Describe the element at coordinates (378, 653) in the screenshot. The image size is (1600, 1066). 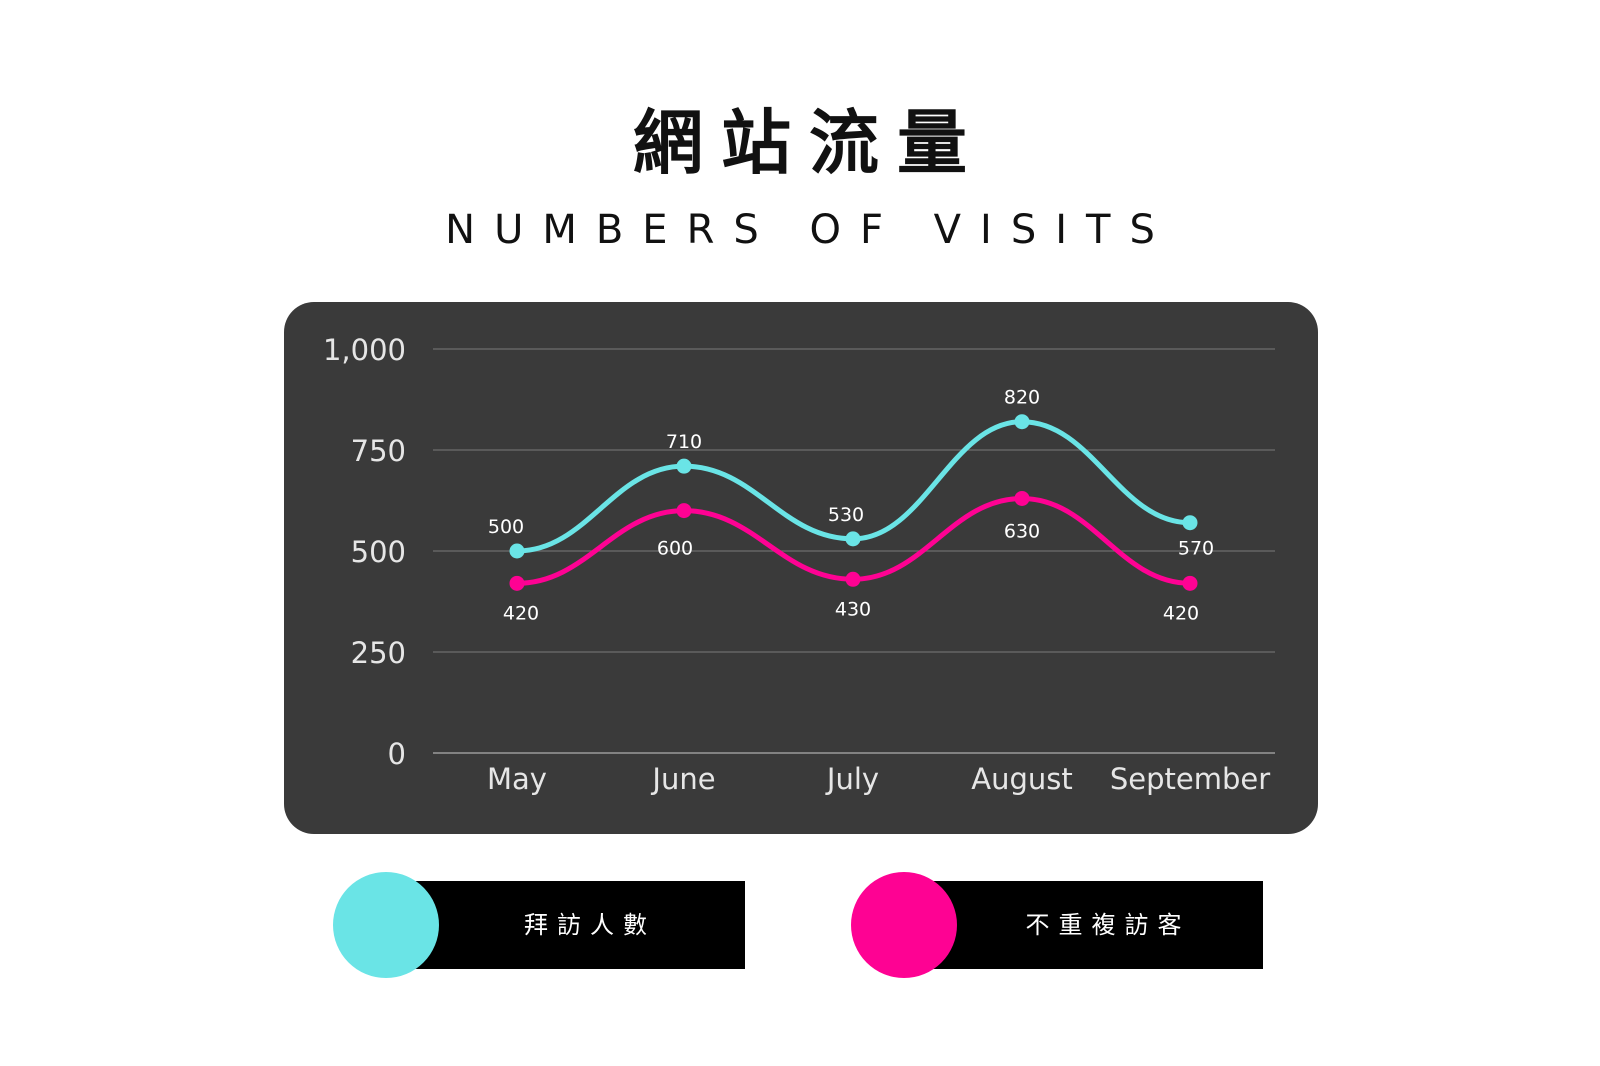
I see `y-tick-label: 250` at that location.